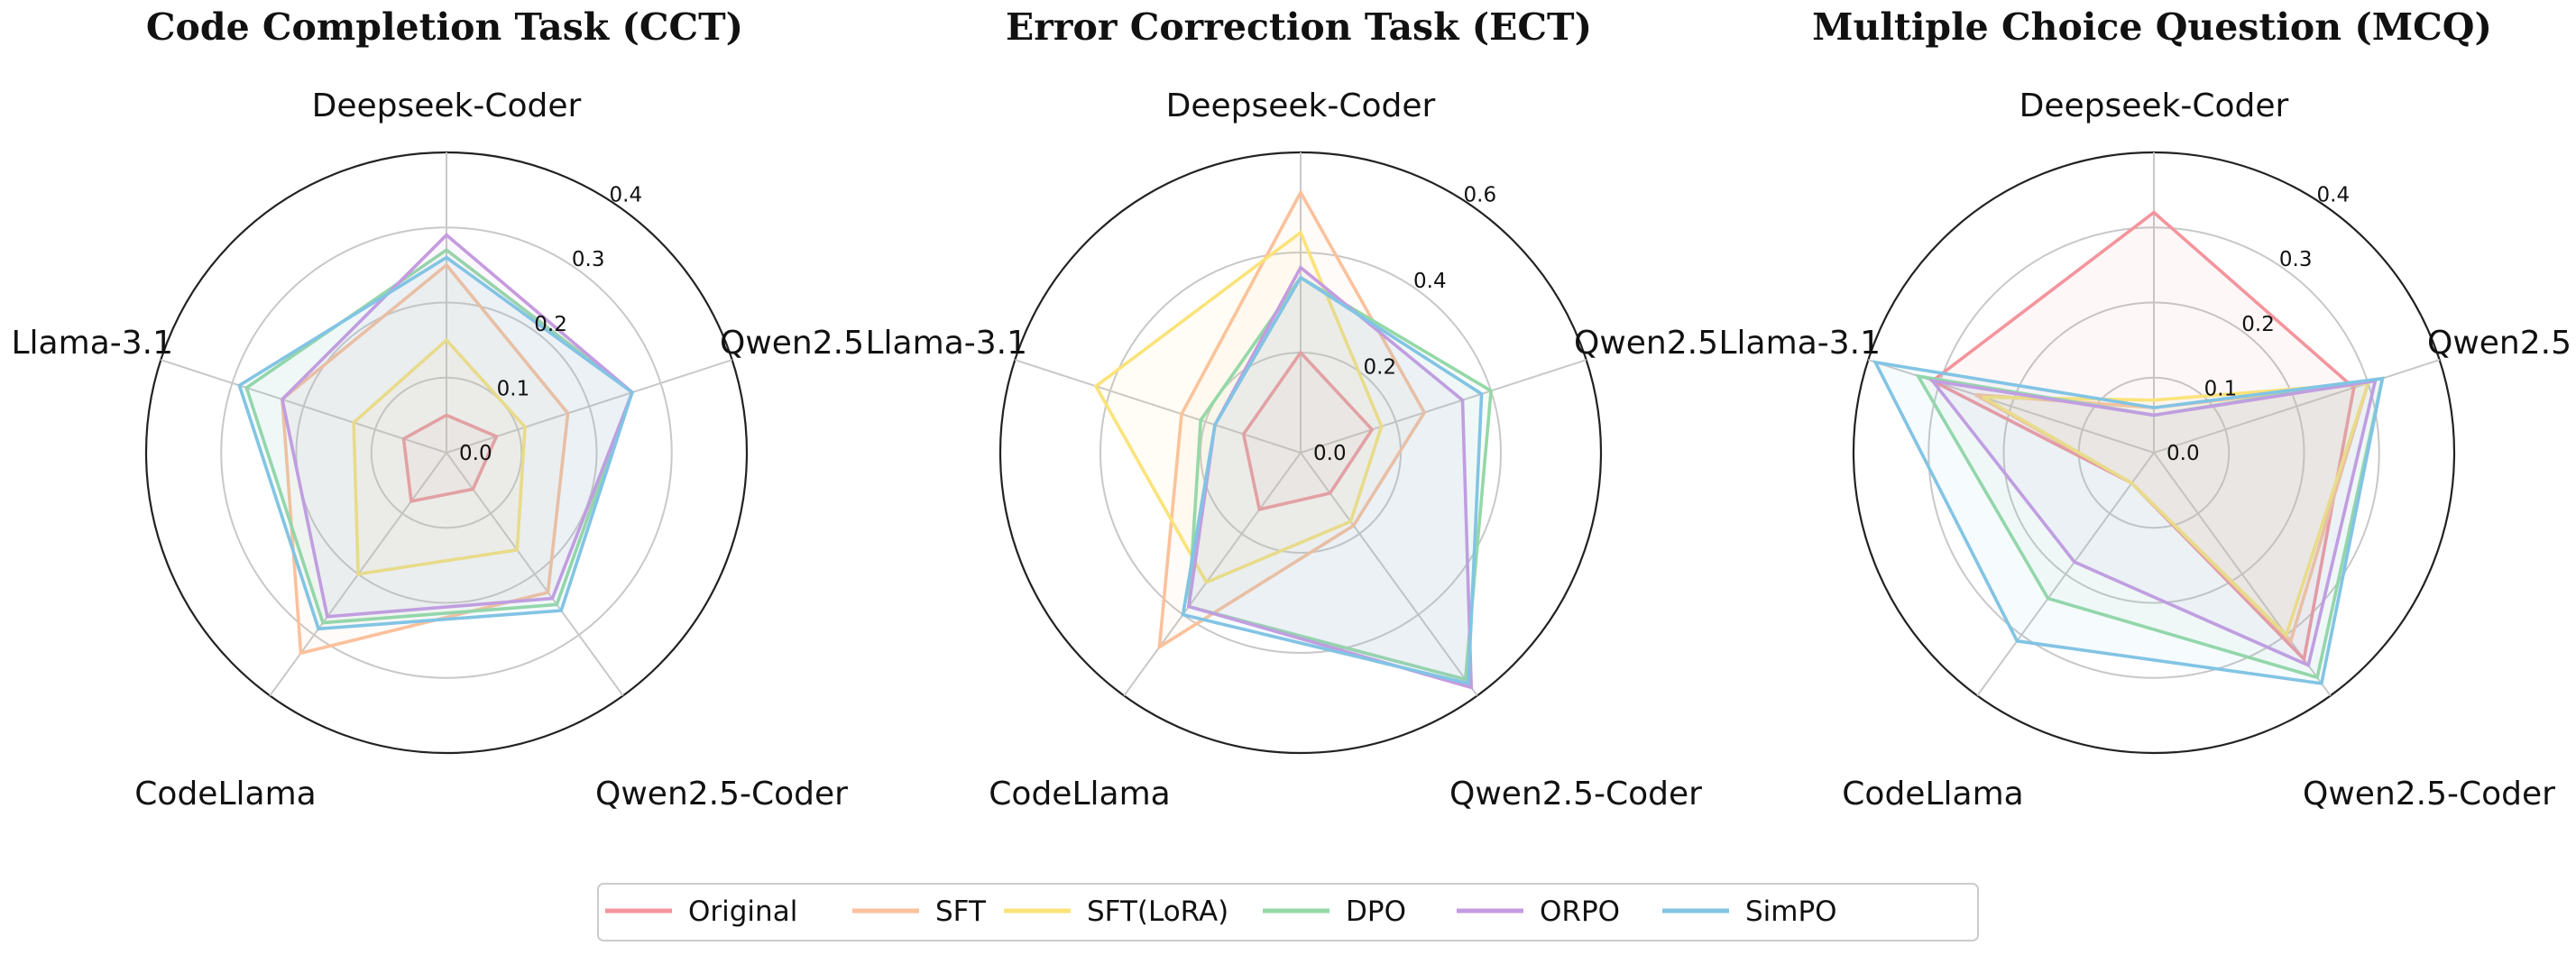 The image size is (2576, 955). I want to click on chart-title: Code Completion Task (CCT), so click(445, 27).